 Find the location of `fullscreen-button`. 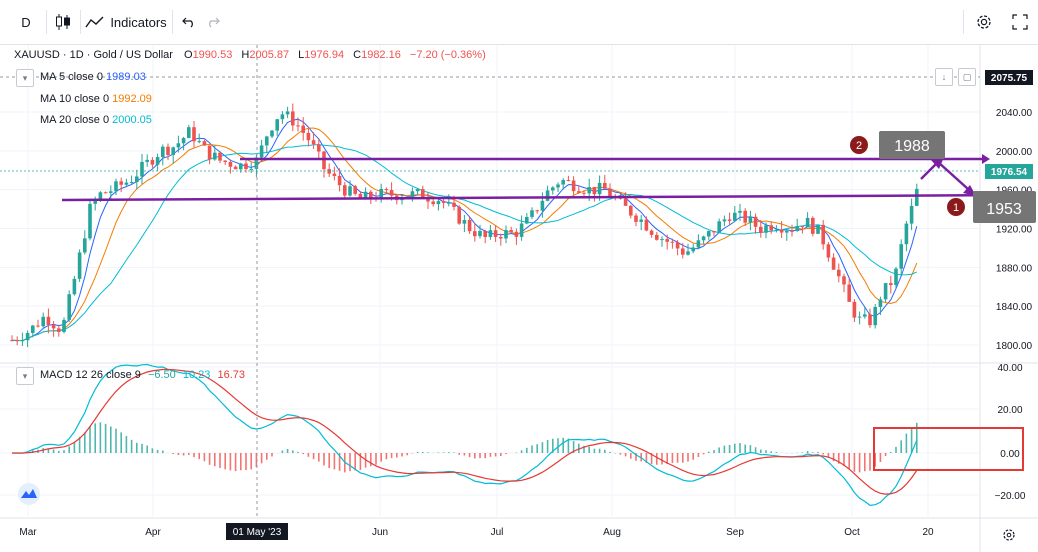

fullscreen-button is located at coordinates (1020, 22).